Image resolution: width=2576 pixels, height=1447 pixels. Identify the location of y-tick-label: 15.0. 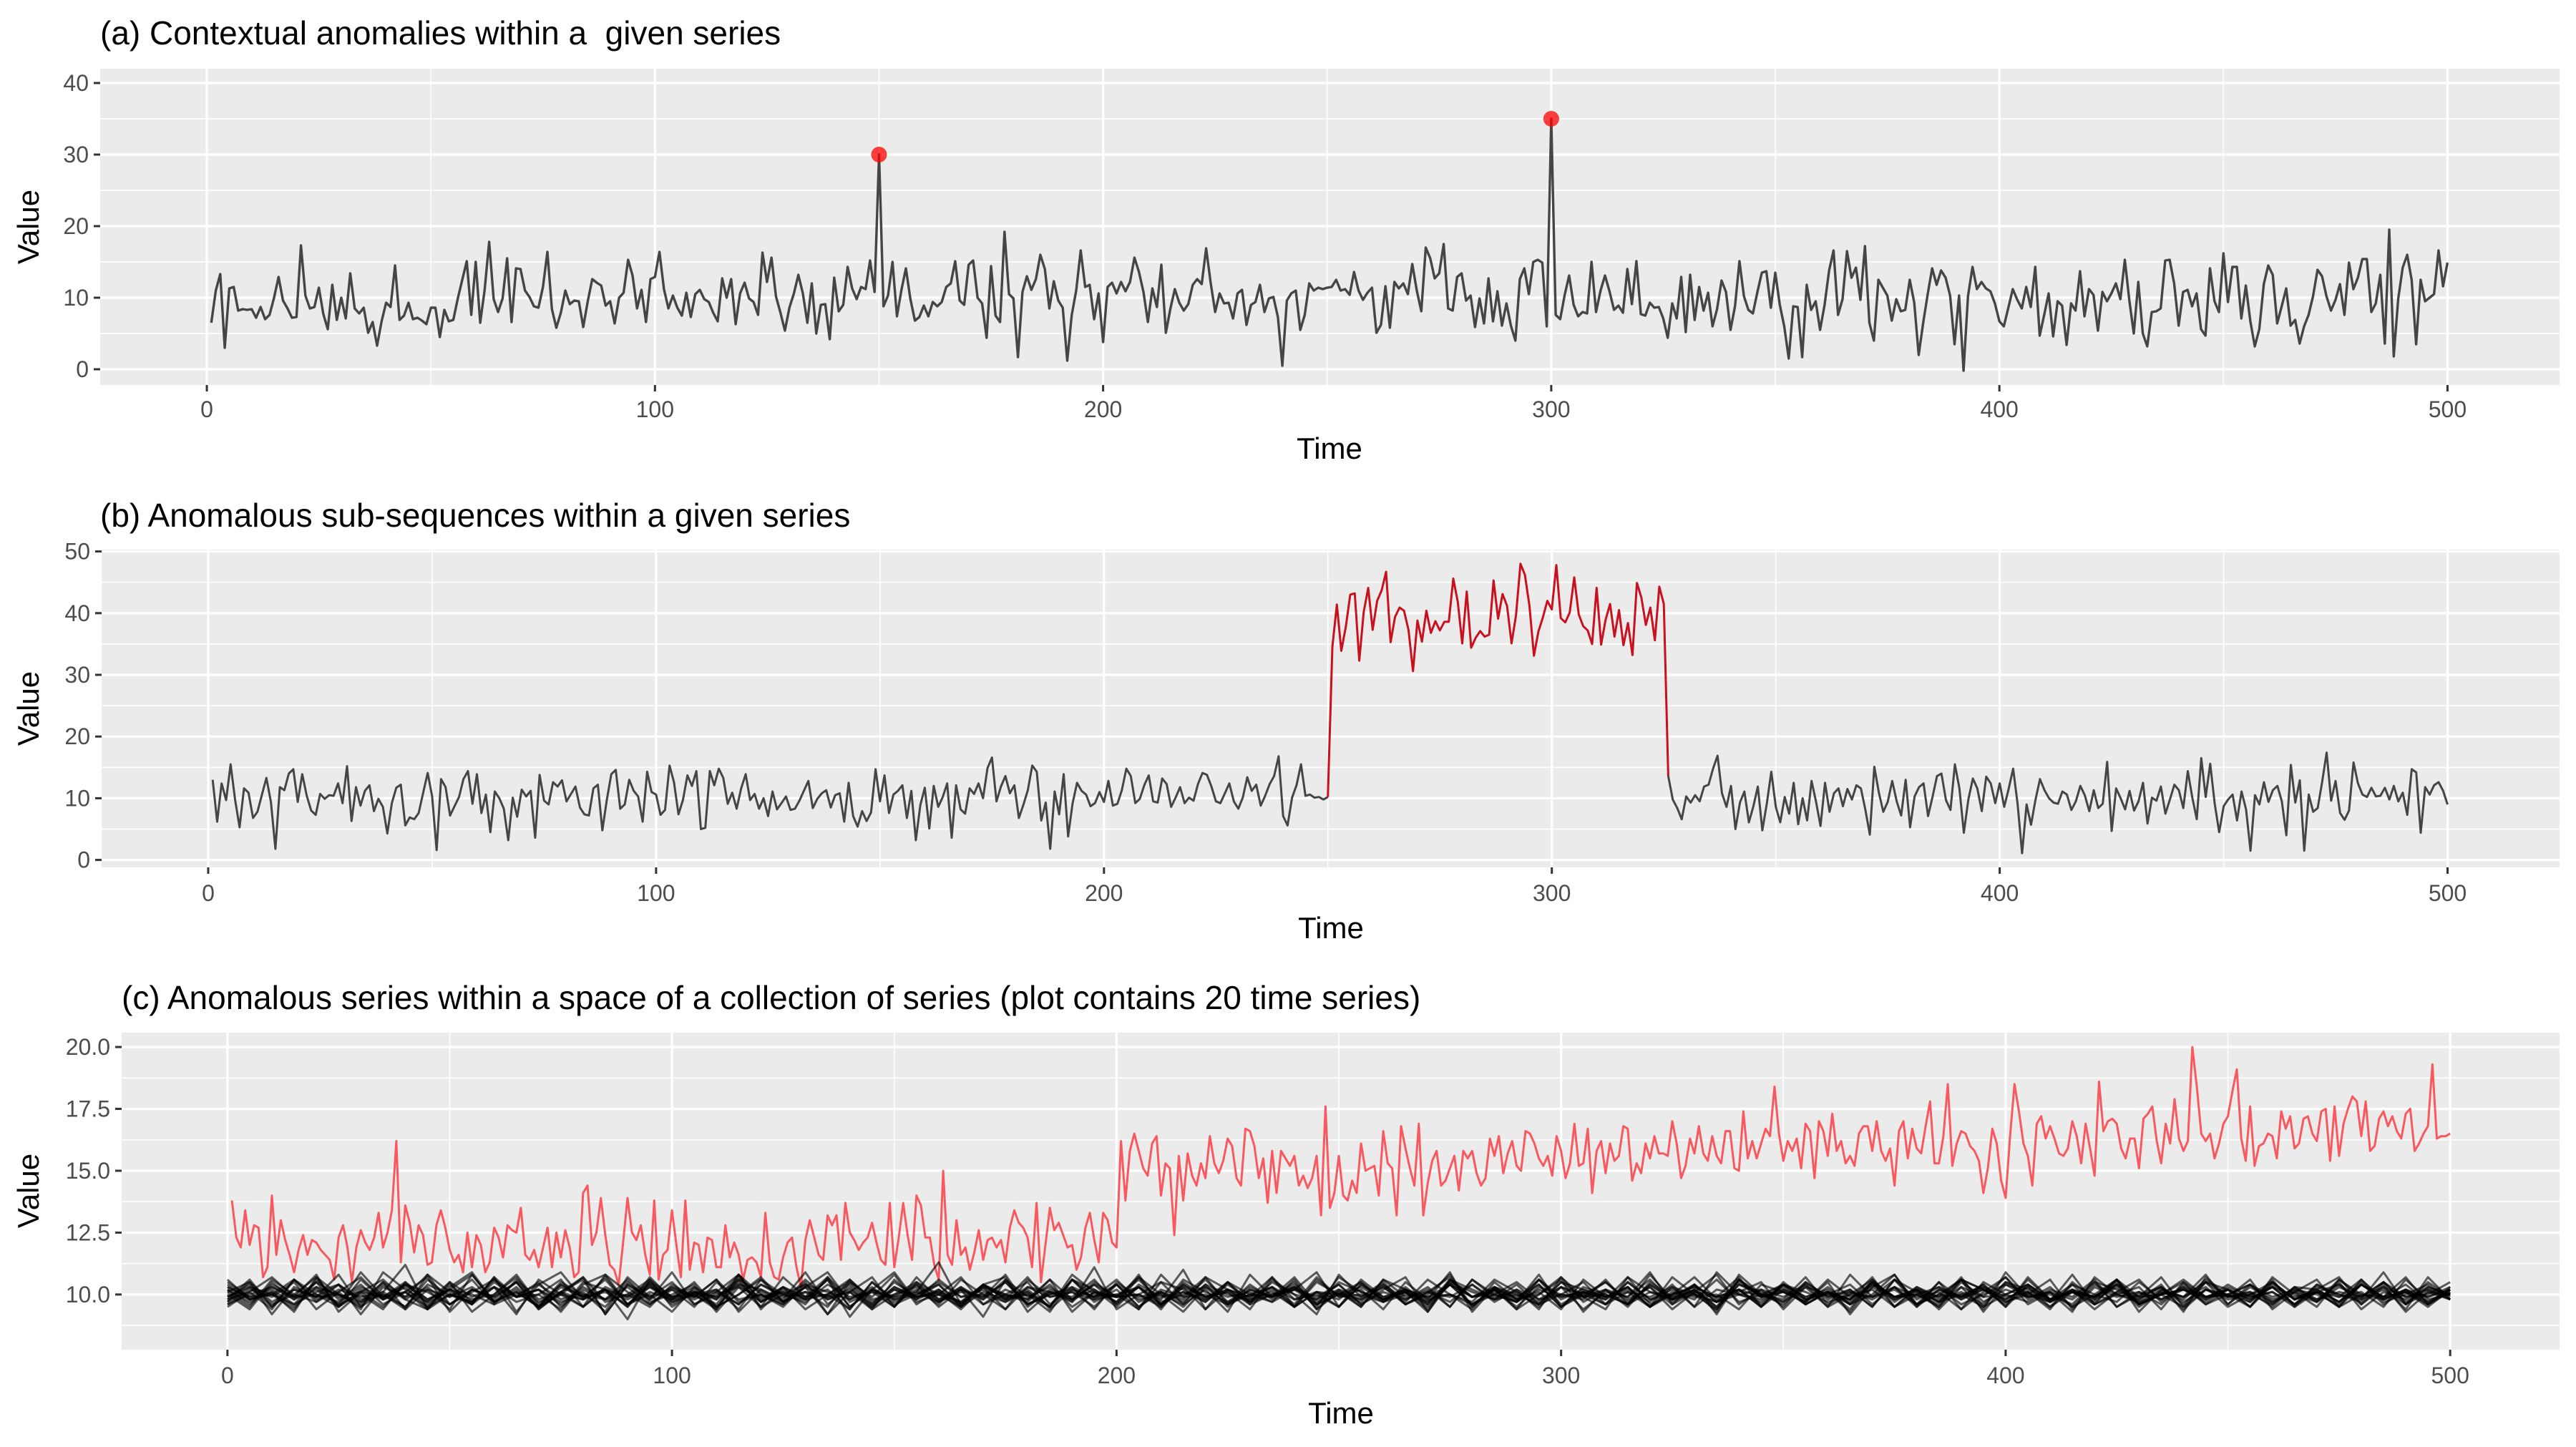
(88, 1171).